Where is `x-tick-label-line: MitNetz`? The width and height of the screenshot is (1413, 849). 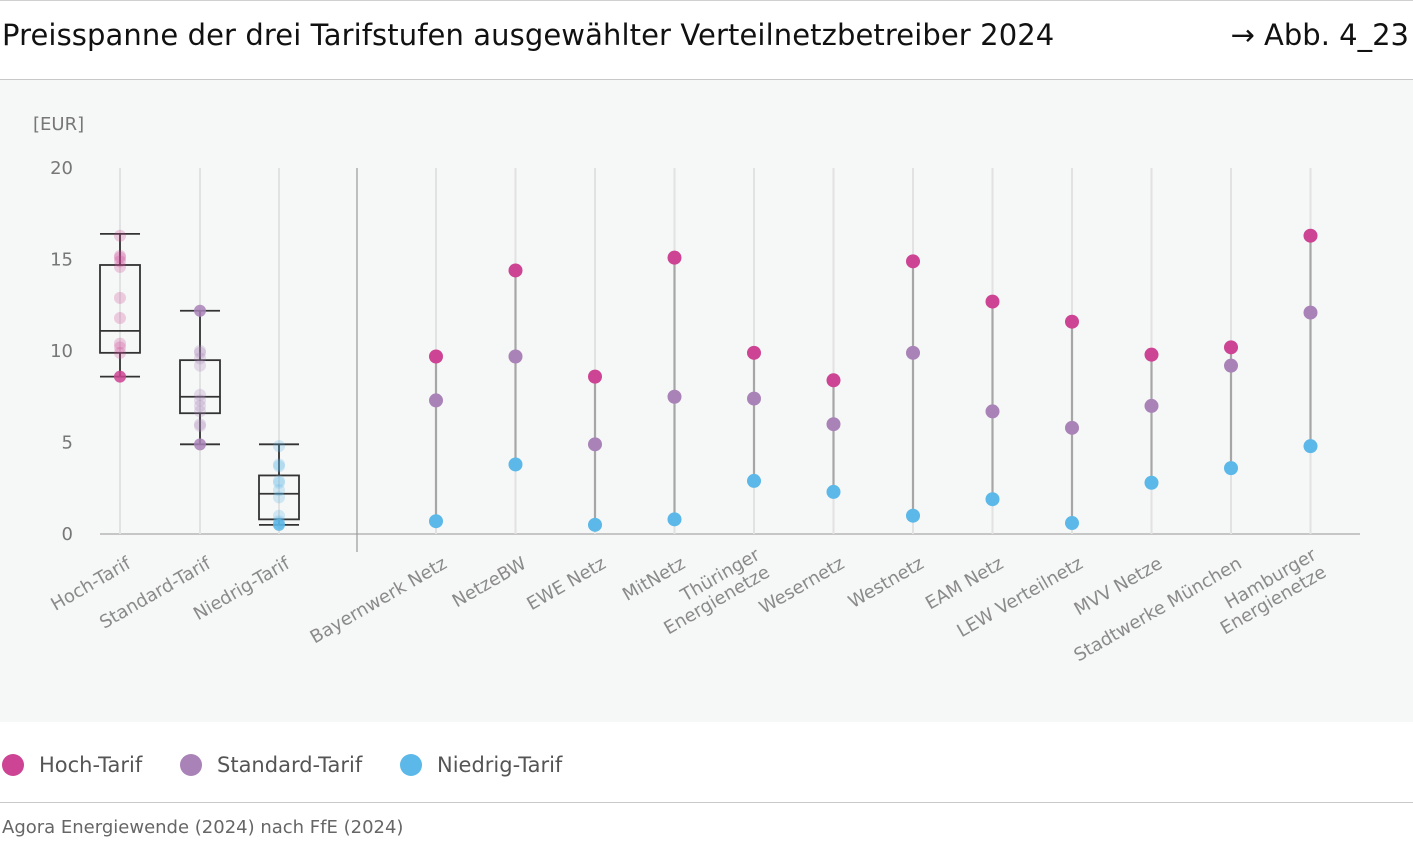
x-tick-label-line: MitNetz is located at coordinates (654, 579).